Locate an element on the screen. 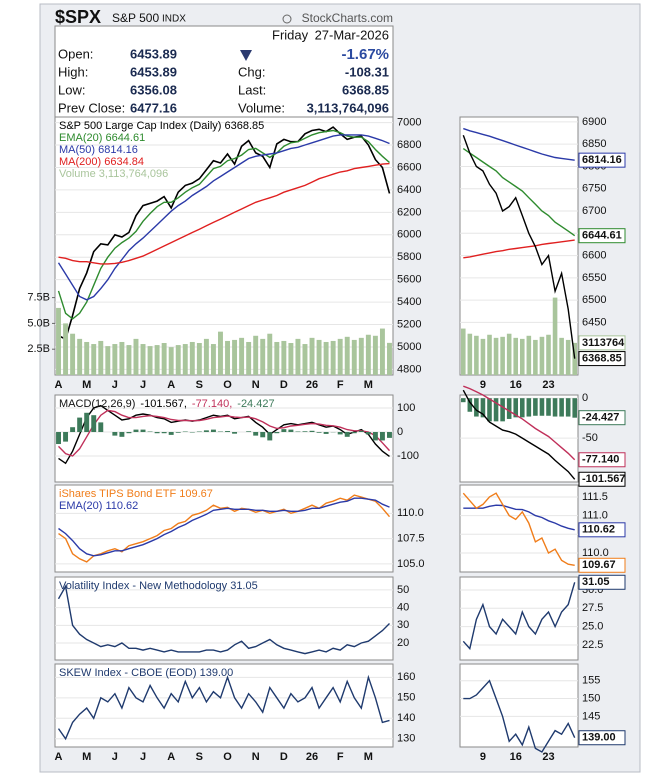  y-tick-label: 6200 is located at coordinates (409, 212).